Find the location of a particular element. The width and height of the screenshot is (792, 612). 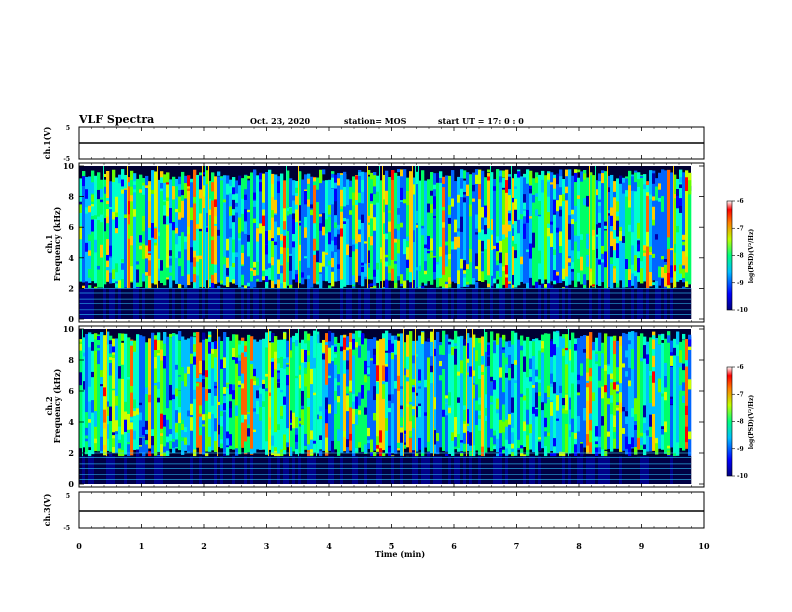

x-tick-label: 0 is located at coordinates (79, 546).